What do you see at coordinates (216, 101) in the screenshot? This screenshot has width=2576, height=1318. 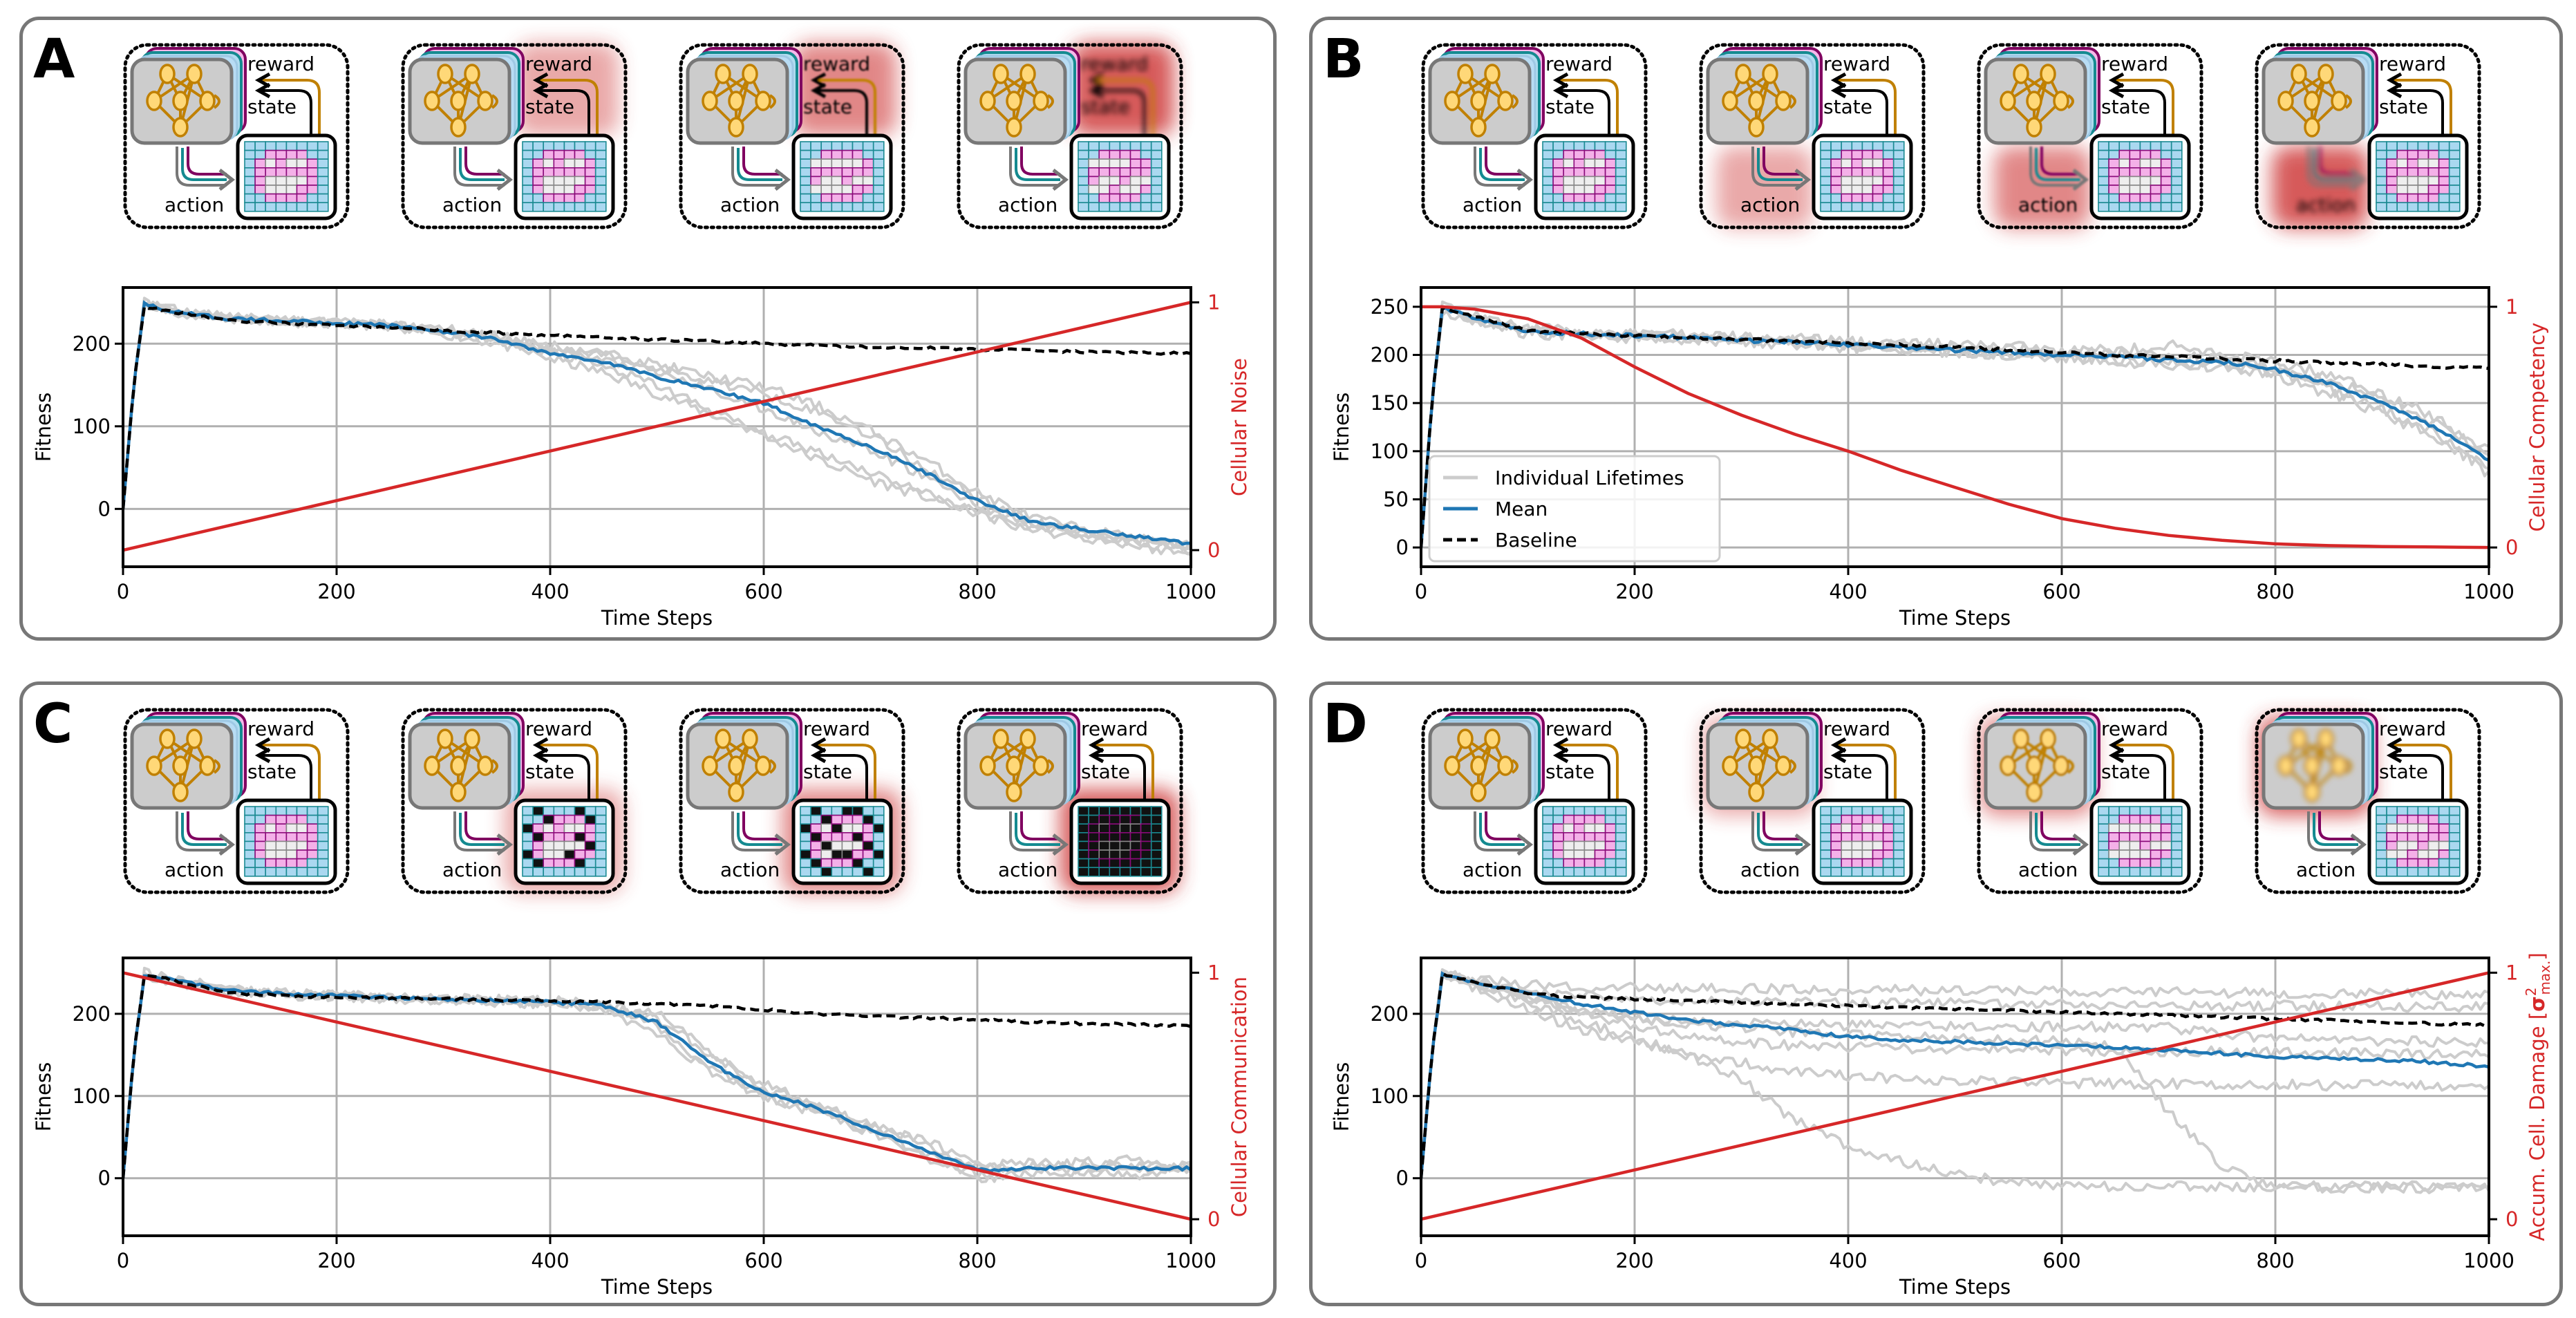 I see `recurrent-loop` at bounding box center [216, 101].